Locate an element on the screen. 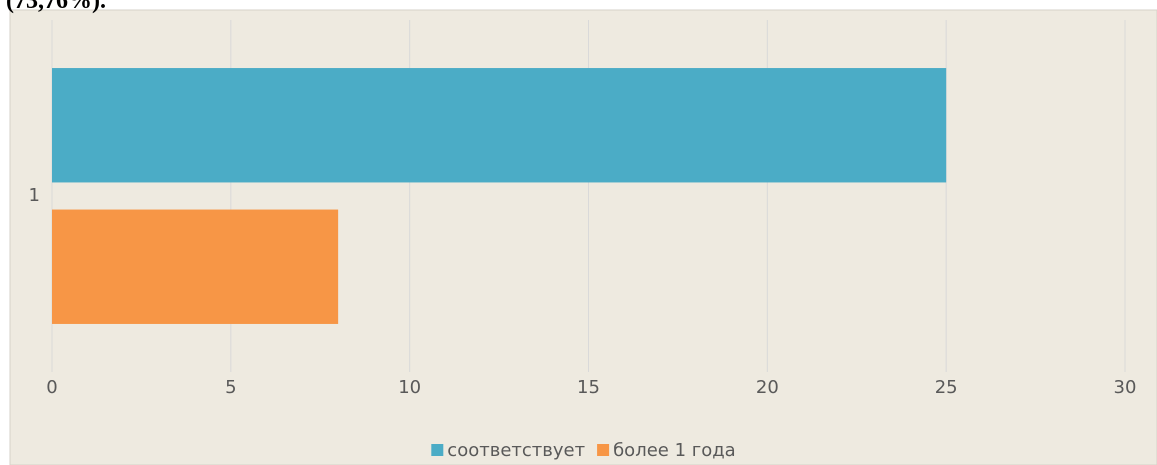  x-tick-label: 0 is located at coordinates (51, 387).